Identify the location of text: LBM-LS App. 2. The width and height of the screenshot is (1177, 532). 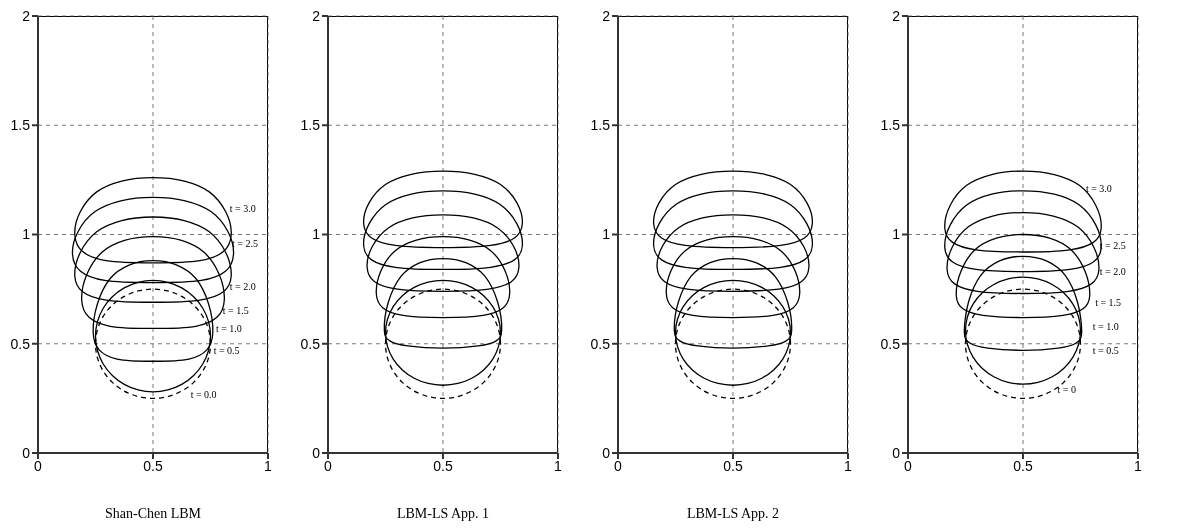
(733, 514).